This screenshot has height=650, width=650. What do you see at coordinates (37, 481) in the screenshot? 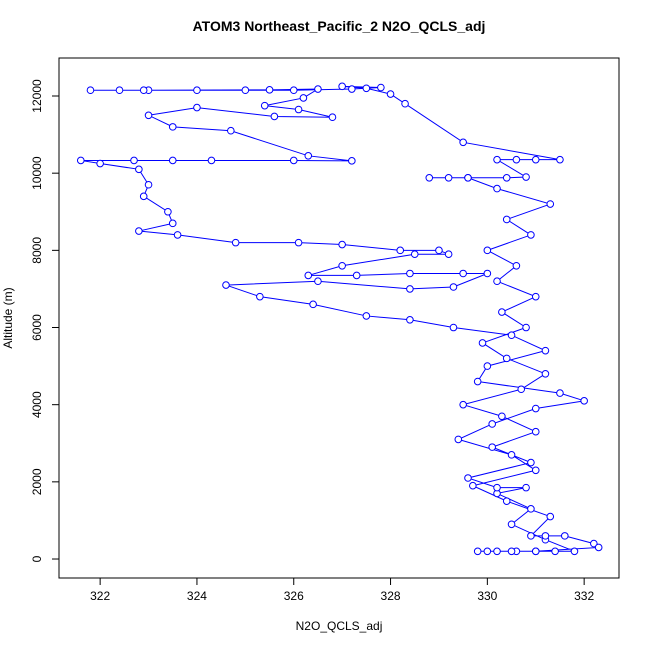
I see `y-tick-label: 2000` at bounding box center [37, 481].